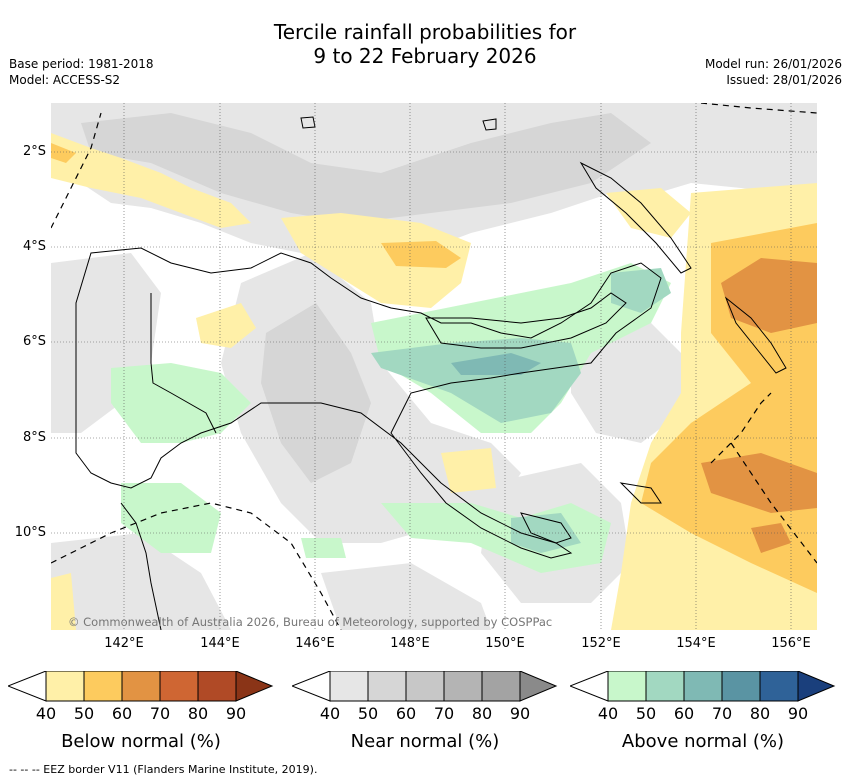 This screenshot has height=781, width=850. Describe the element at coordinates (759, 483) in the screenshot. I see `below-normal-east-60-lower` at that location.